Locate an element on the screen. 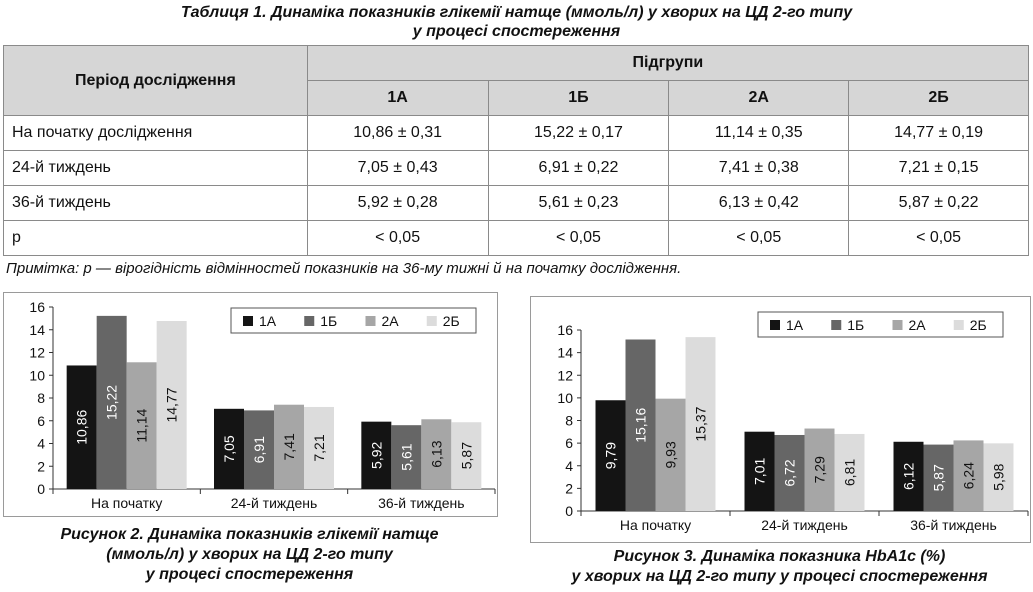 This screenshot has width=1033, height=592. header-subgroups: Підгрупи is located at coordinates (668, 63).